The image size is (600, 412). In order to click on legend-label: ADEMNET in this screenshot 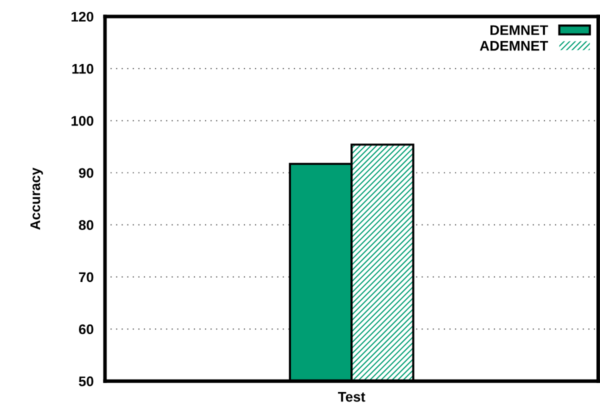, I will do `click(514, 46)`.